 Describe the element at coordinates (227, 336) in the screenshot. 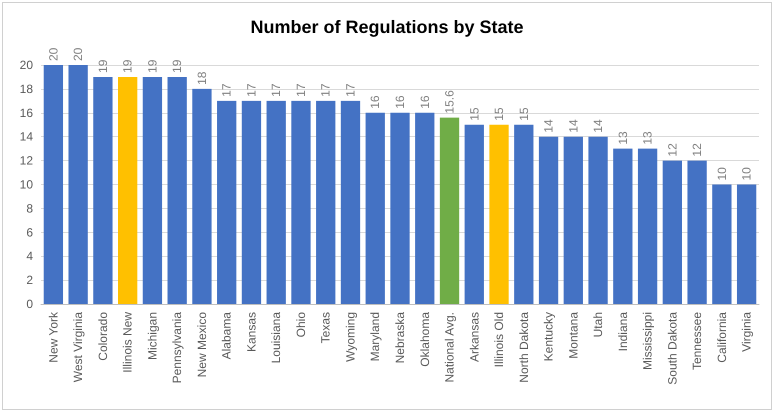

I see `x-tick-label: Alabama` at that location.